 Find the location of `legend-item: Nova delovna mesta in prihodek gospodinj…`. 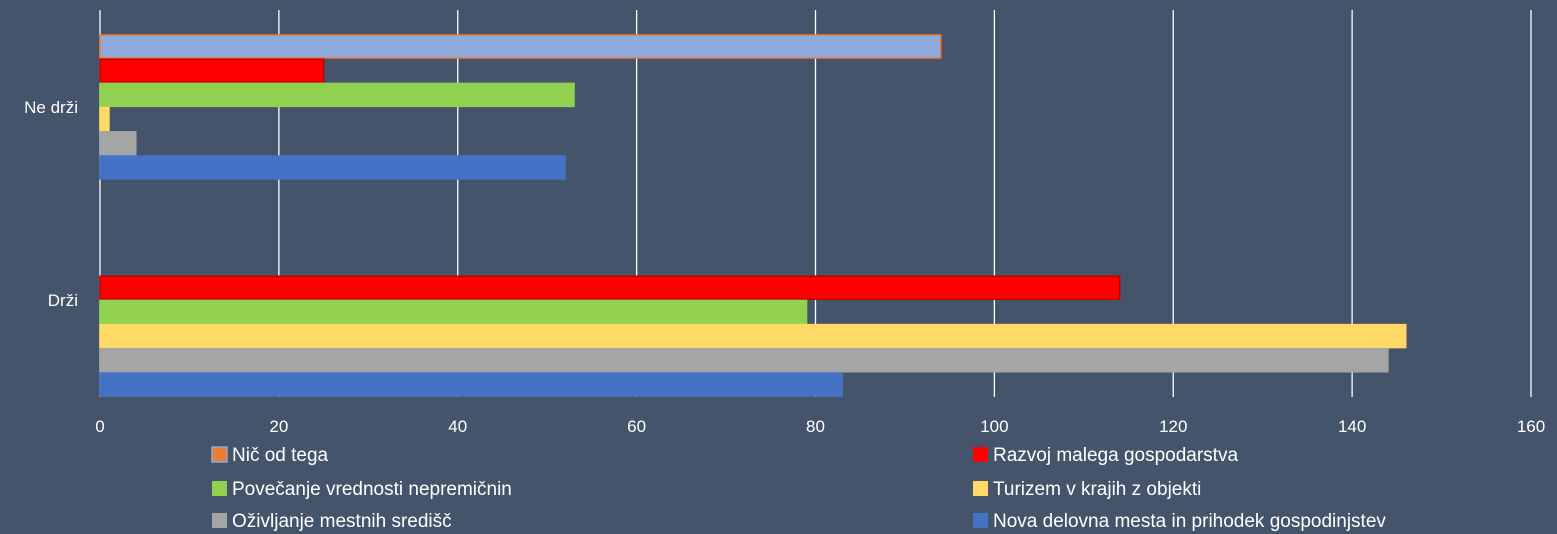

legend-item: Nova delovna mesta in prihodek gospodinj… is located at coordinates (1179, 521).